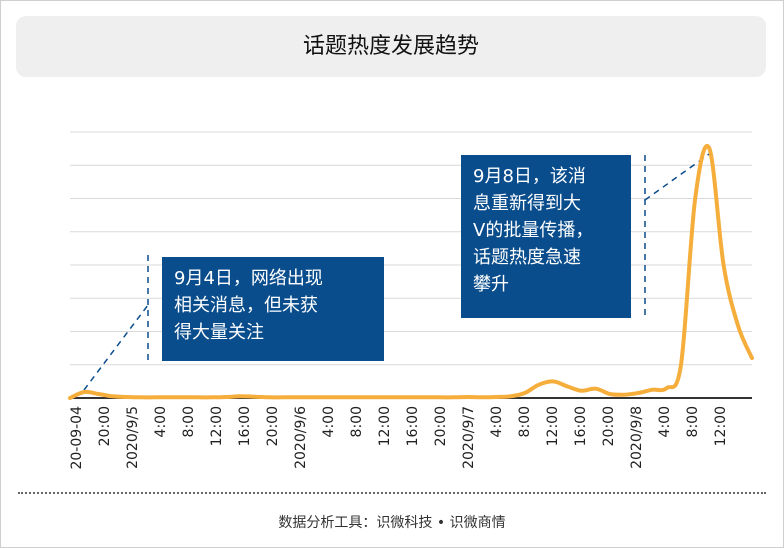 The image size is (784, 548). Describe the element at coordinates (533, 230) in the screenshot. I see `callout2-line-3: V的批量传播，` at that location.